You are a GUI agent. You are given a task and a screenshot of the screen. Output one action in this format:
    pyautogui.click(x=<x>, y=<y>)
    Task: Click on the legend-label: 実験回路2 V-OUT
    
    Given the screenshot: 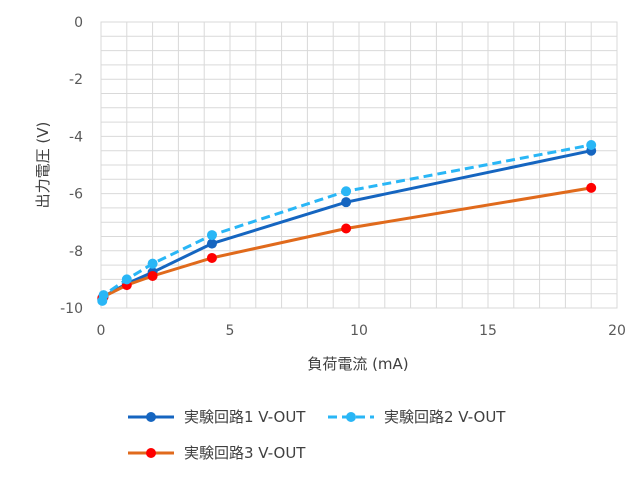 What is the action you would take?
    pyautogui.click(x=445, y=417)
    